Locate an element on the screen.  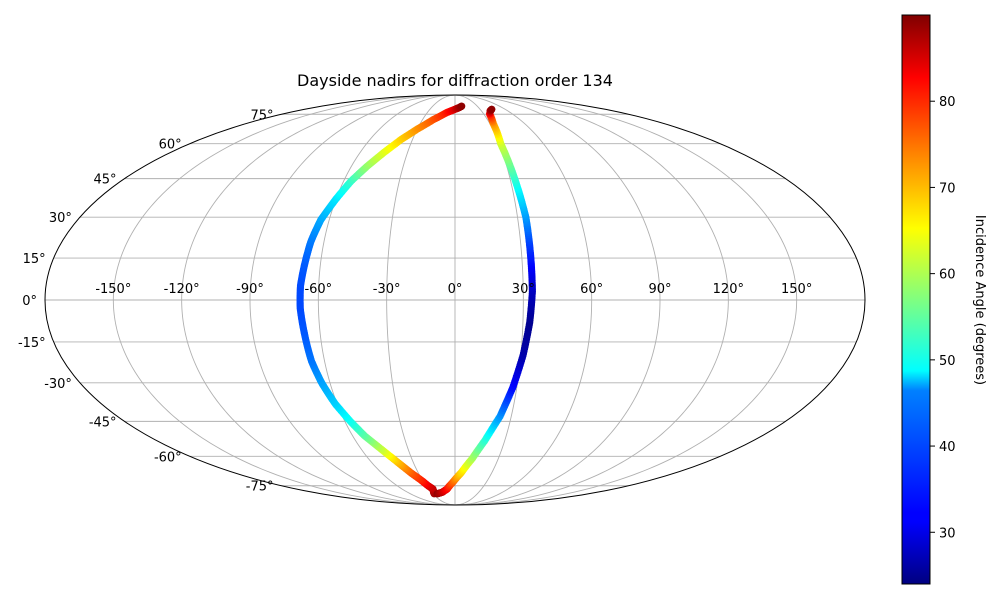
longitude-tick-label: -60° is located at coordinates (318, 289).